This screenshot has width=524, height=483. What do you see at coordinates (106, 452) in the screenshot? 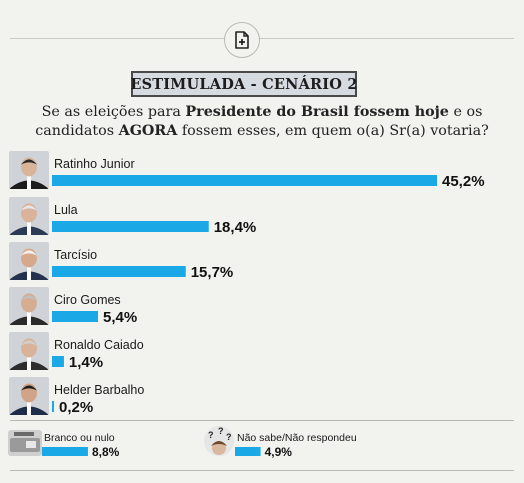
I see `bar-value-label: 8,8%` at bounding box center [106, 452].